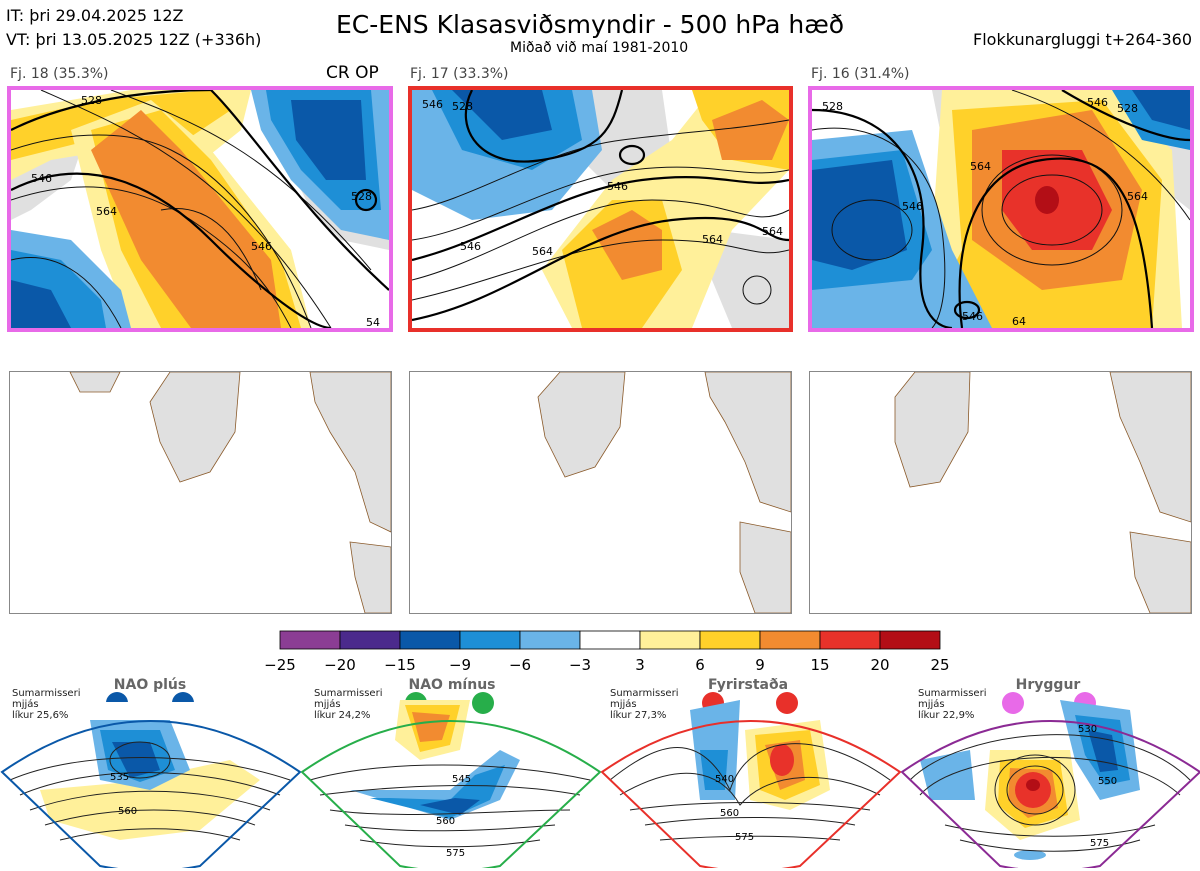  I want to click on colorbar-tick-label: −25, so click(280, 665).